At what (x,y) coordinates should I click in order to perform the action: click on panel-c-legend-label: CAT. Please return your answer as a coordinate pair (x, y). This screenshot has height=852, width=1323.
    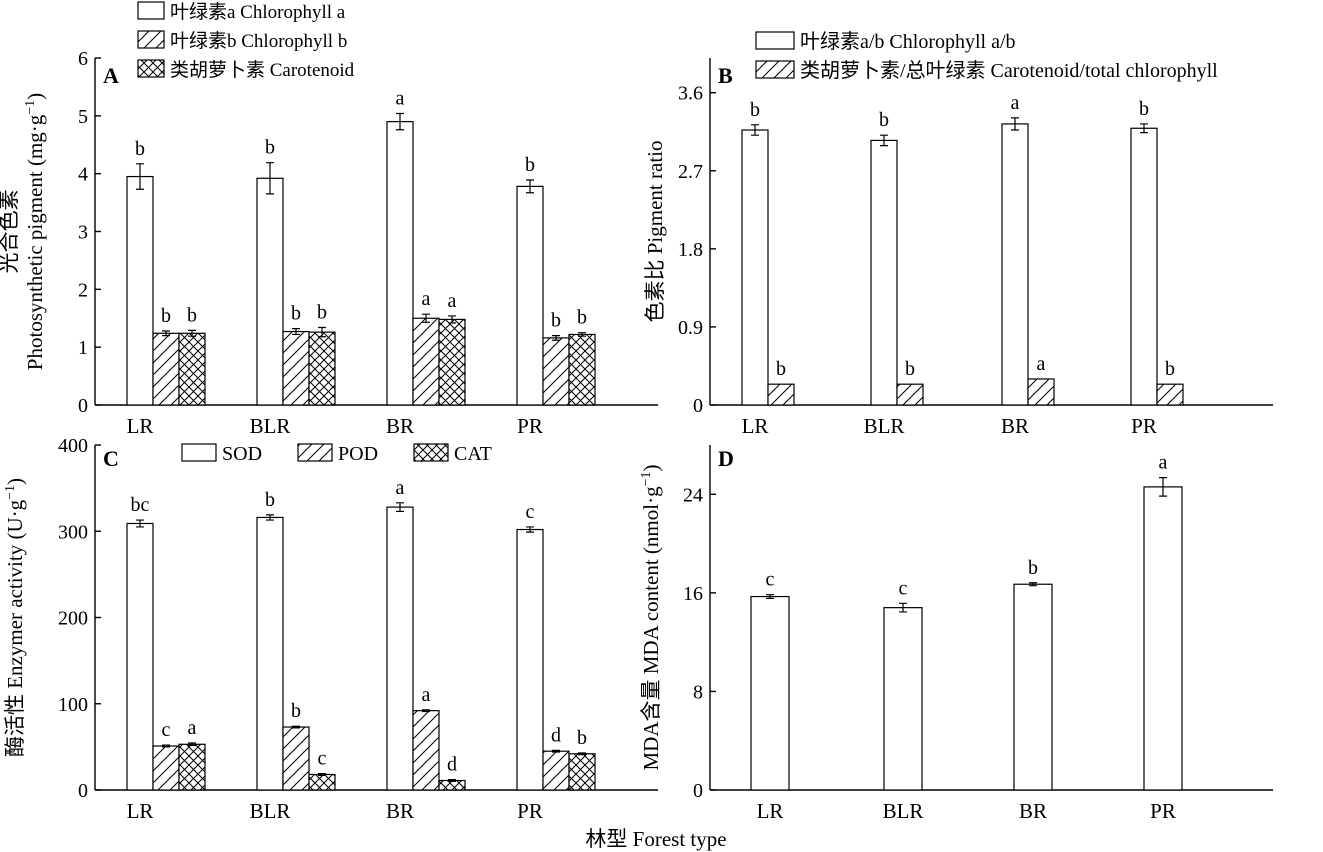
    Looking at the image, I should click on (473, 454).